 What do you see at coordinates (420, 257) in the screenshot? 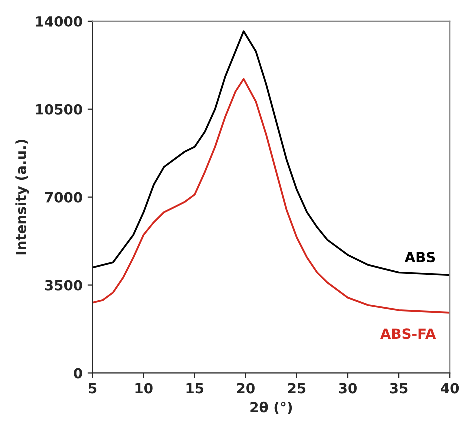
I see `series-label: ABS` at bounding box center [420, 257].